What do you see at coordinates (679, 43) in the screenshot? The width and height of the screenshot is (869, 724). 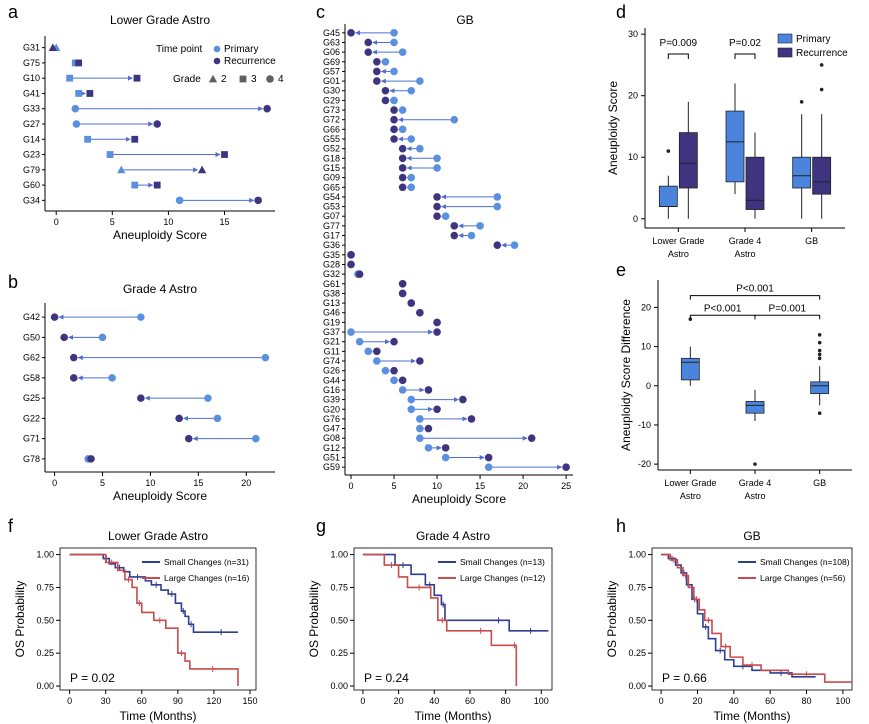 I see `p-value-label-d: P=0.009` at bounding box center [679, 43].